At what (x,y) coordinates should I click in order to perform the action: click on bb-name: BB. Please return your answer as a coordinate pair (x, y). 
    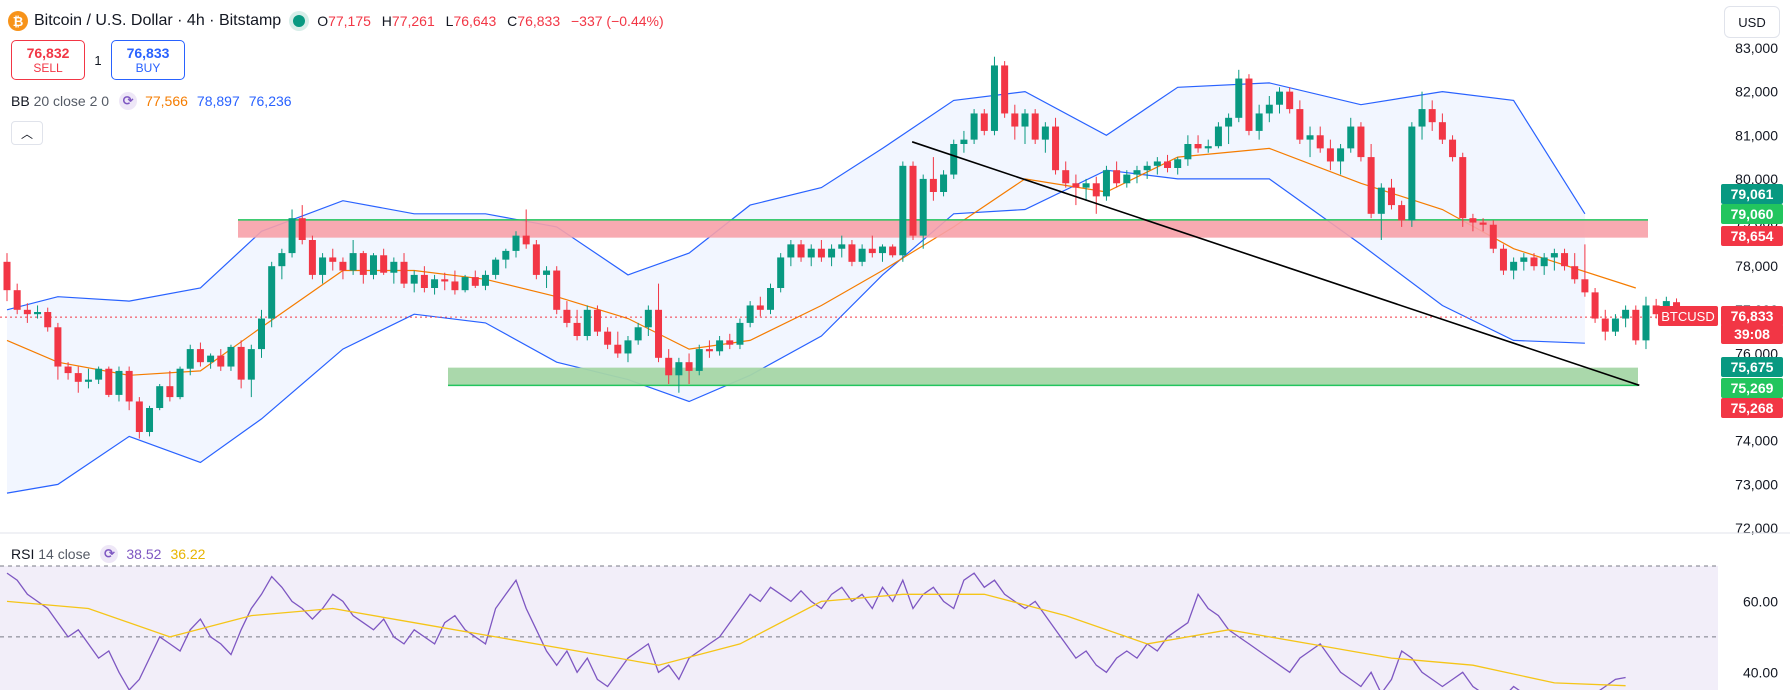
    Looking at the image, I should click on (20, 101).